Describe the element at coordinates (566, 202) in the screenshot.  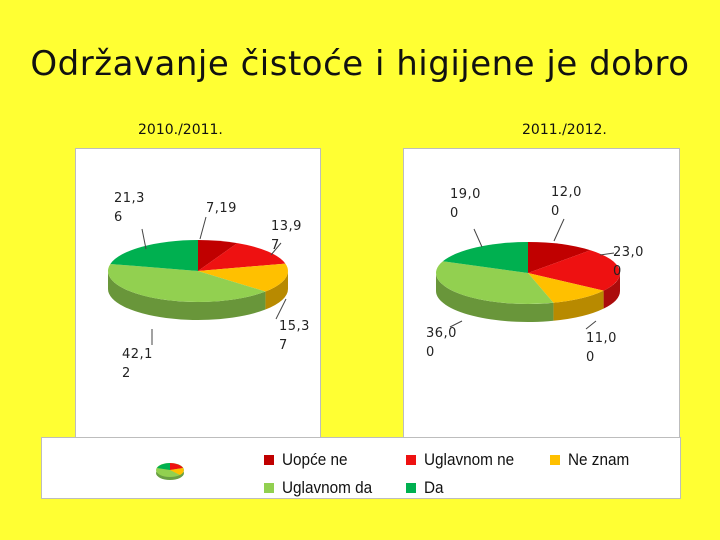
I see `data-label: 12,0 0` at that location.